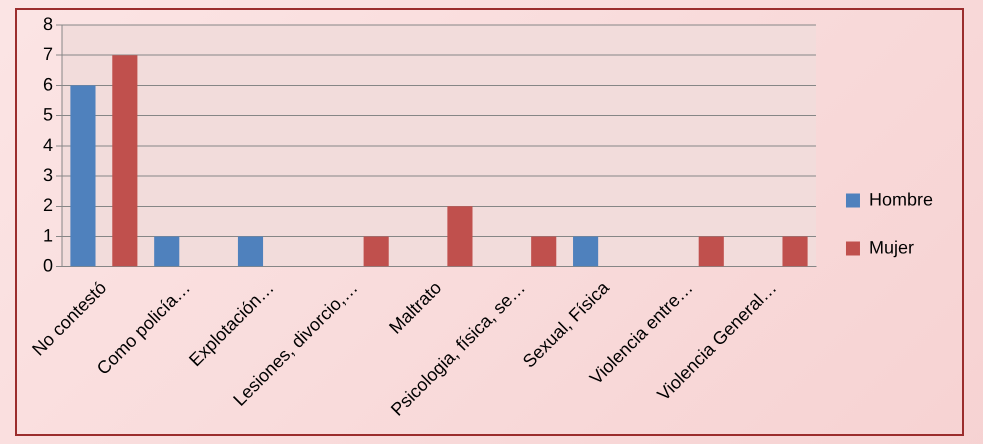 This screenshot has width=983, height=444. I want to click on y-tick-label: 7, so click(48, 54).